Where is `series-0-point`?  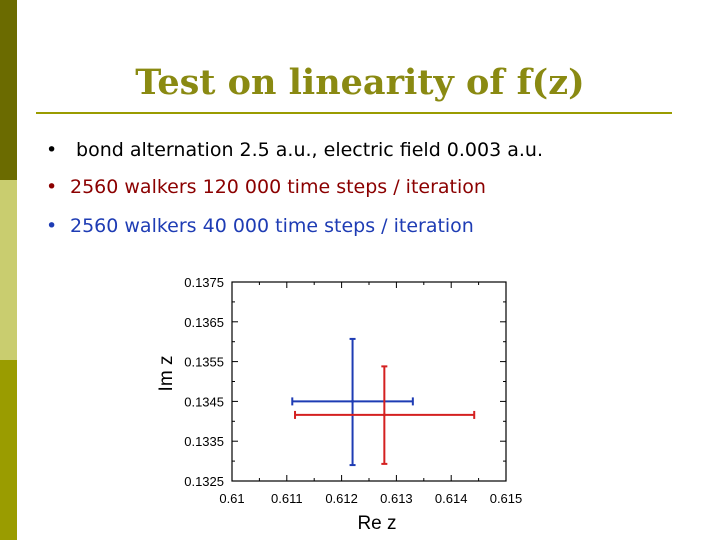
series-0-point is located at coordinates (353, 401).